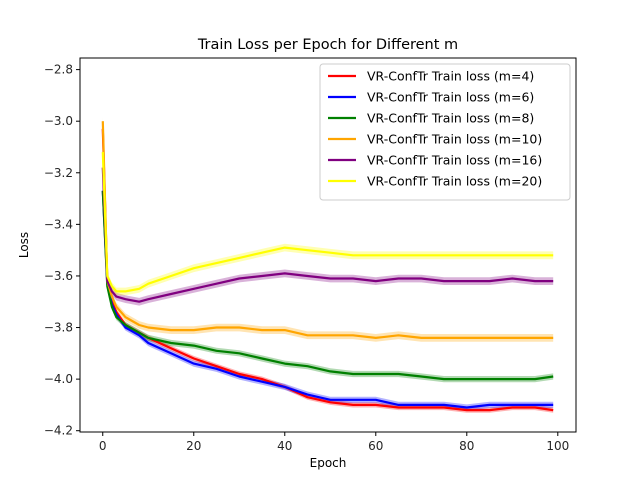 Image resolution: width=640 pixels, height=480 pixels. What do you see at coordinates (58, 276) in the screenshot?
I see `y-tick-label: −3.6` at bounding box center [58, 276].